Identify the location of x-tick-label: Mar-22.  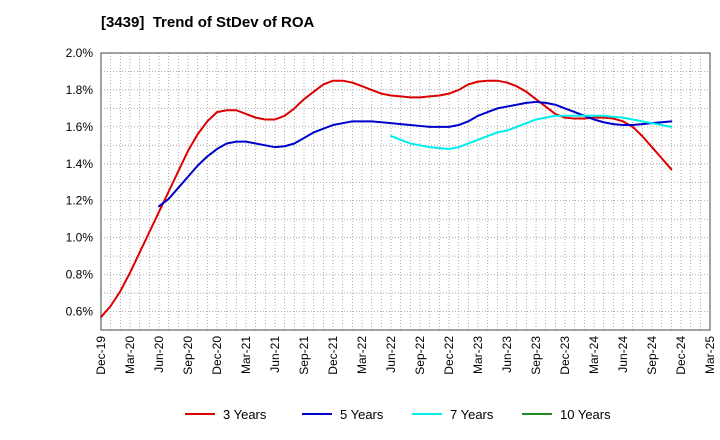
(362, 355).